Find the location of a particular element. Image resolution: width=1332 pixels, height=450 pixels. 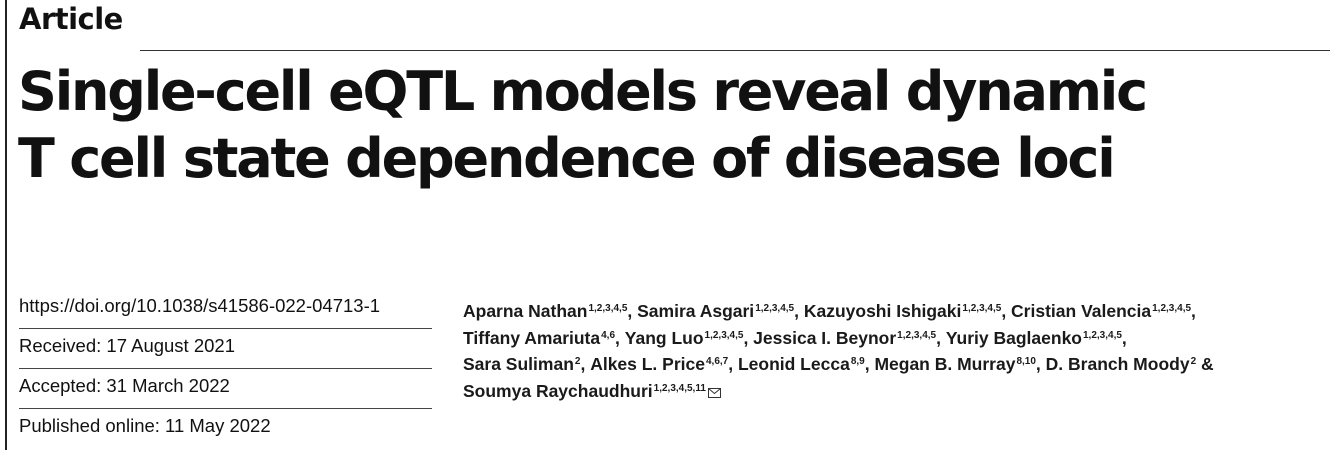

author: Aparna Nathan1,2,3,4,5, is located at coordinates (550, 311).